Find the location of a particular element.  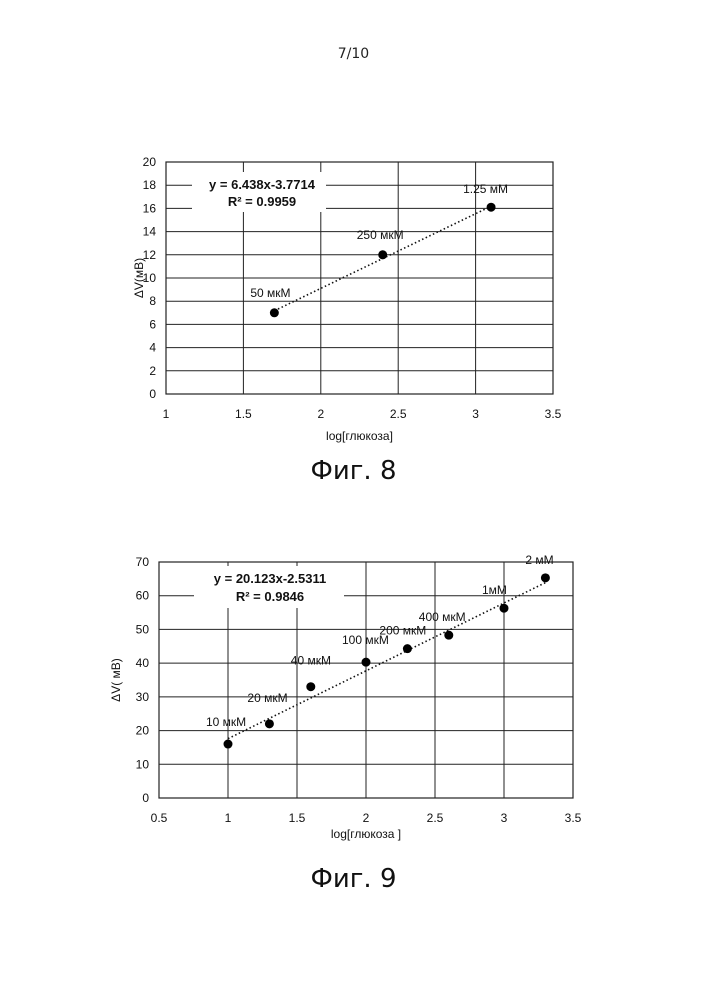

x-axis-label: log[глюкоза ] is located at coordinates (366, 834).